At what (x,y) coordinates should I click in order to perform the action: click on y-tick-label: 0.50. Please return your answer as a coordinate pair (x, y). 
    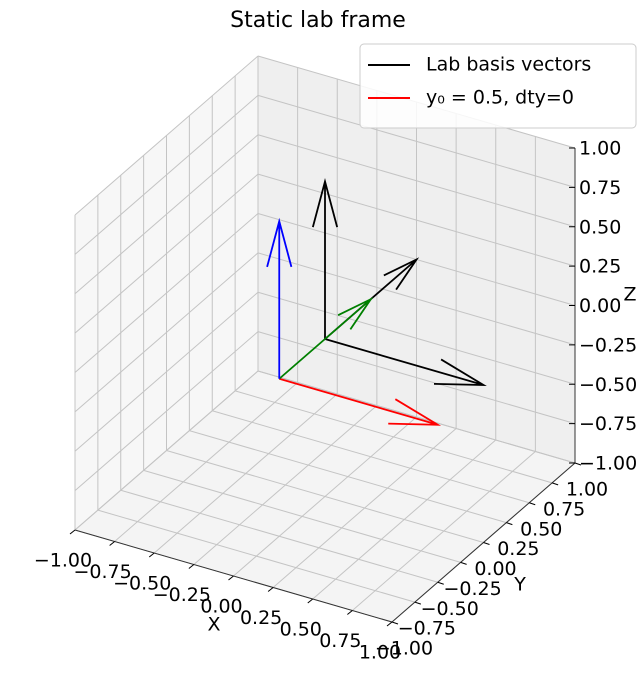
    Looking at the image, I should click on (541, 529).